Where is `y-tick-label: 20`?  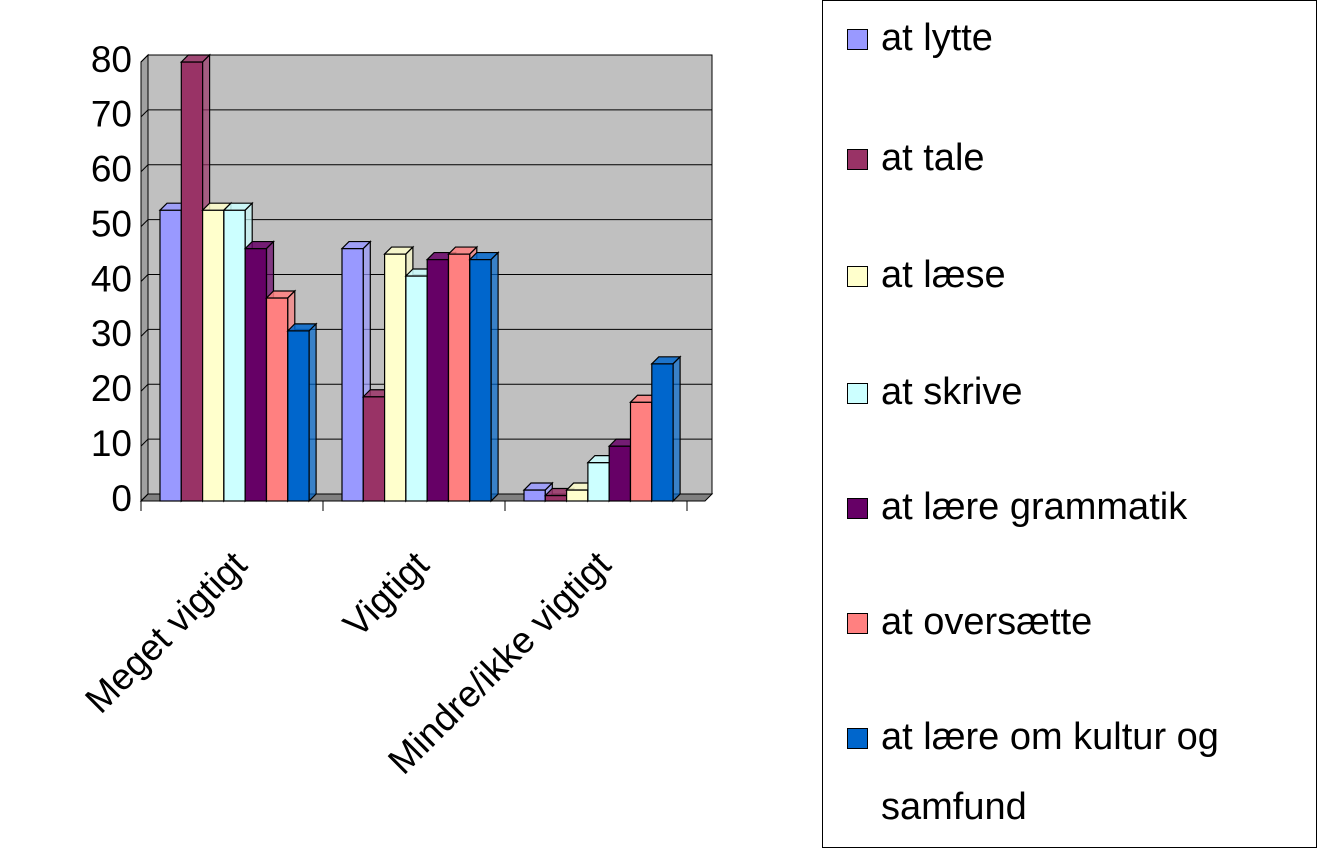 y-tick-label: 20 is located at coordinates (111, 388).